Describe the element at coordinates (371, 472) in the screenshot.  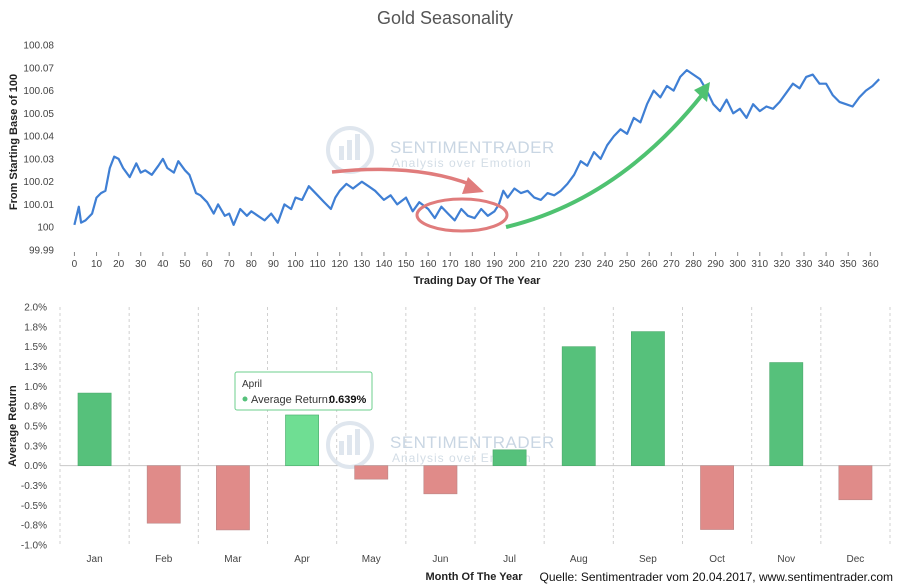
I see `bar-may` at that location.